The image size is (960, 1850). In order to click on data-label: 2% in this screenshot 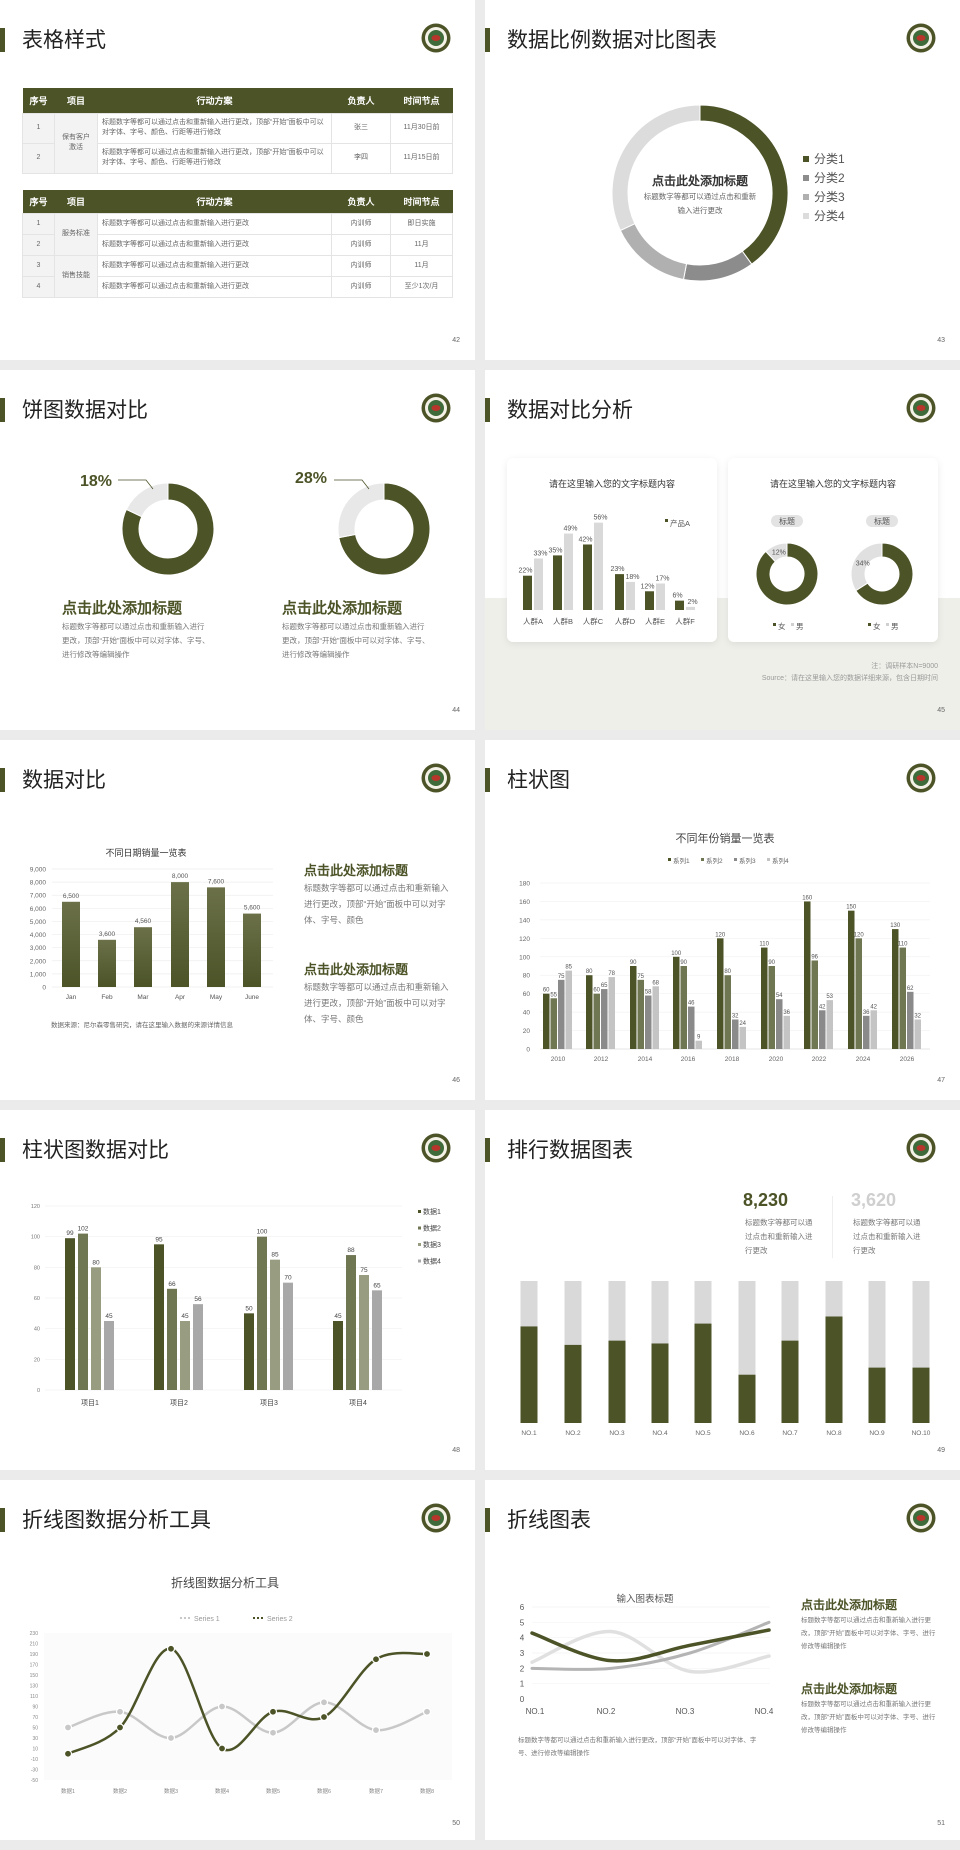, I will do `click(692, 602)`.